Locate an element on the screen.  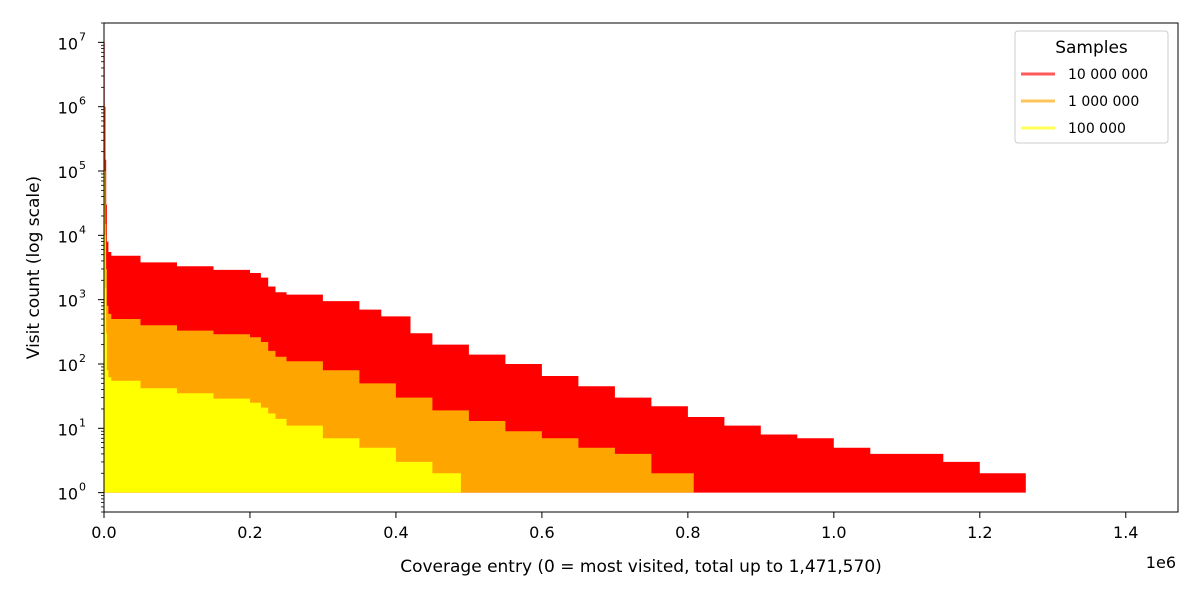
x-axis: 0.0 0.2 0.4 0.6 0.8 1.0 1.2 1.4 is located at coordinates (614, 527).